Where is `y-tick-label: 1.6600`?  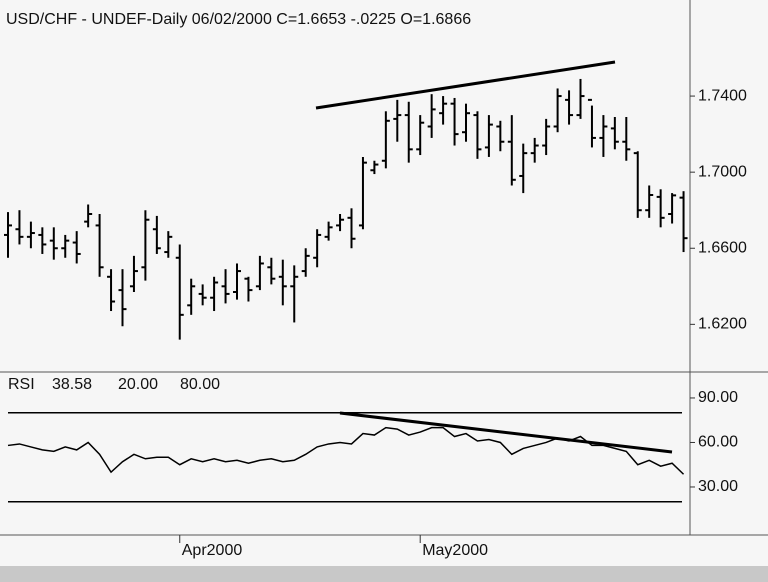 y-tick-label: 1.6600 is located at coordinates (722, 247).